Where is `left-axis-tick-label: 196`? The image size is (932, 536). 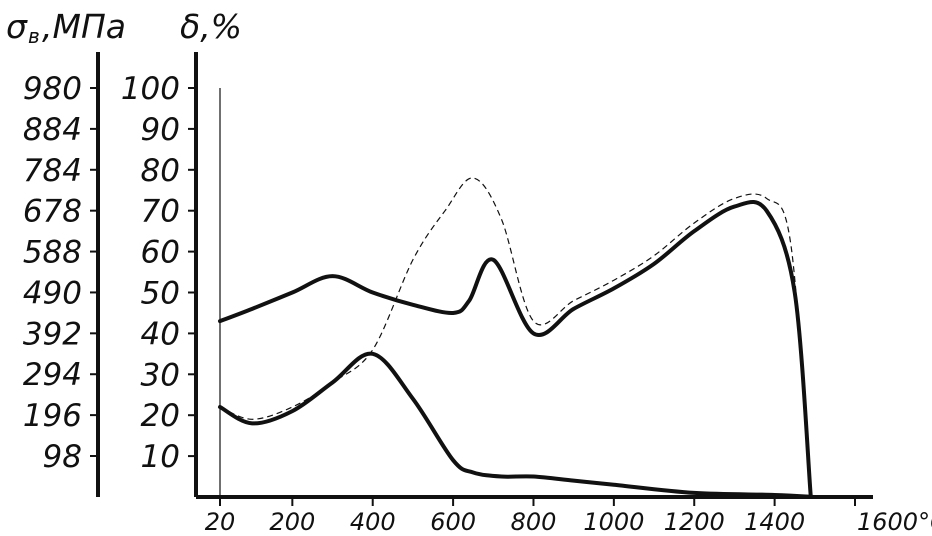 left-axis-tick-label: 196 is located at coordinates (52, 416).